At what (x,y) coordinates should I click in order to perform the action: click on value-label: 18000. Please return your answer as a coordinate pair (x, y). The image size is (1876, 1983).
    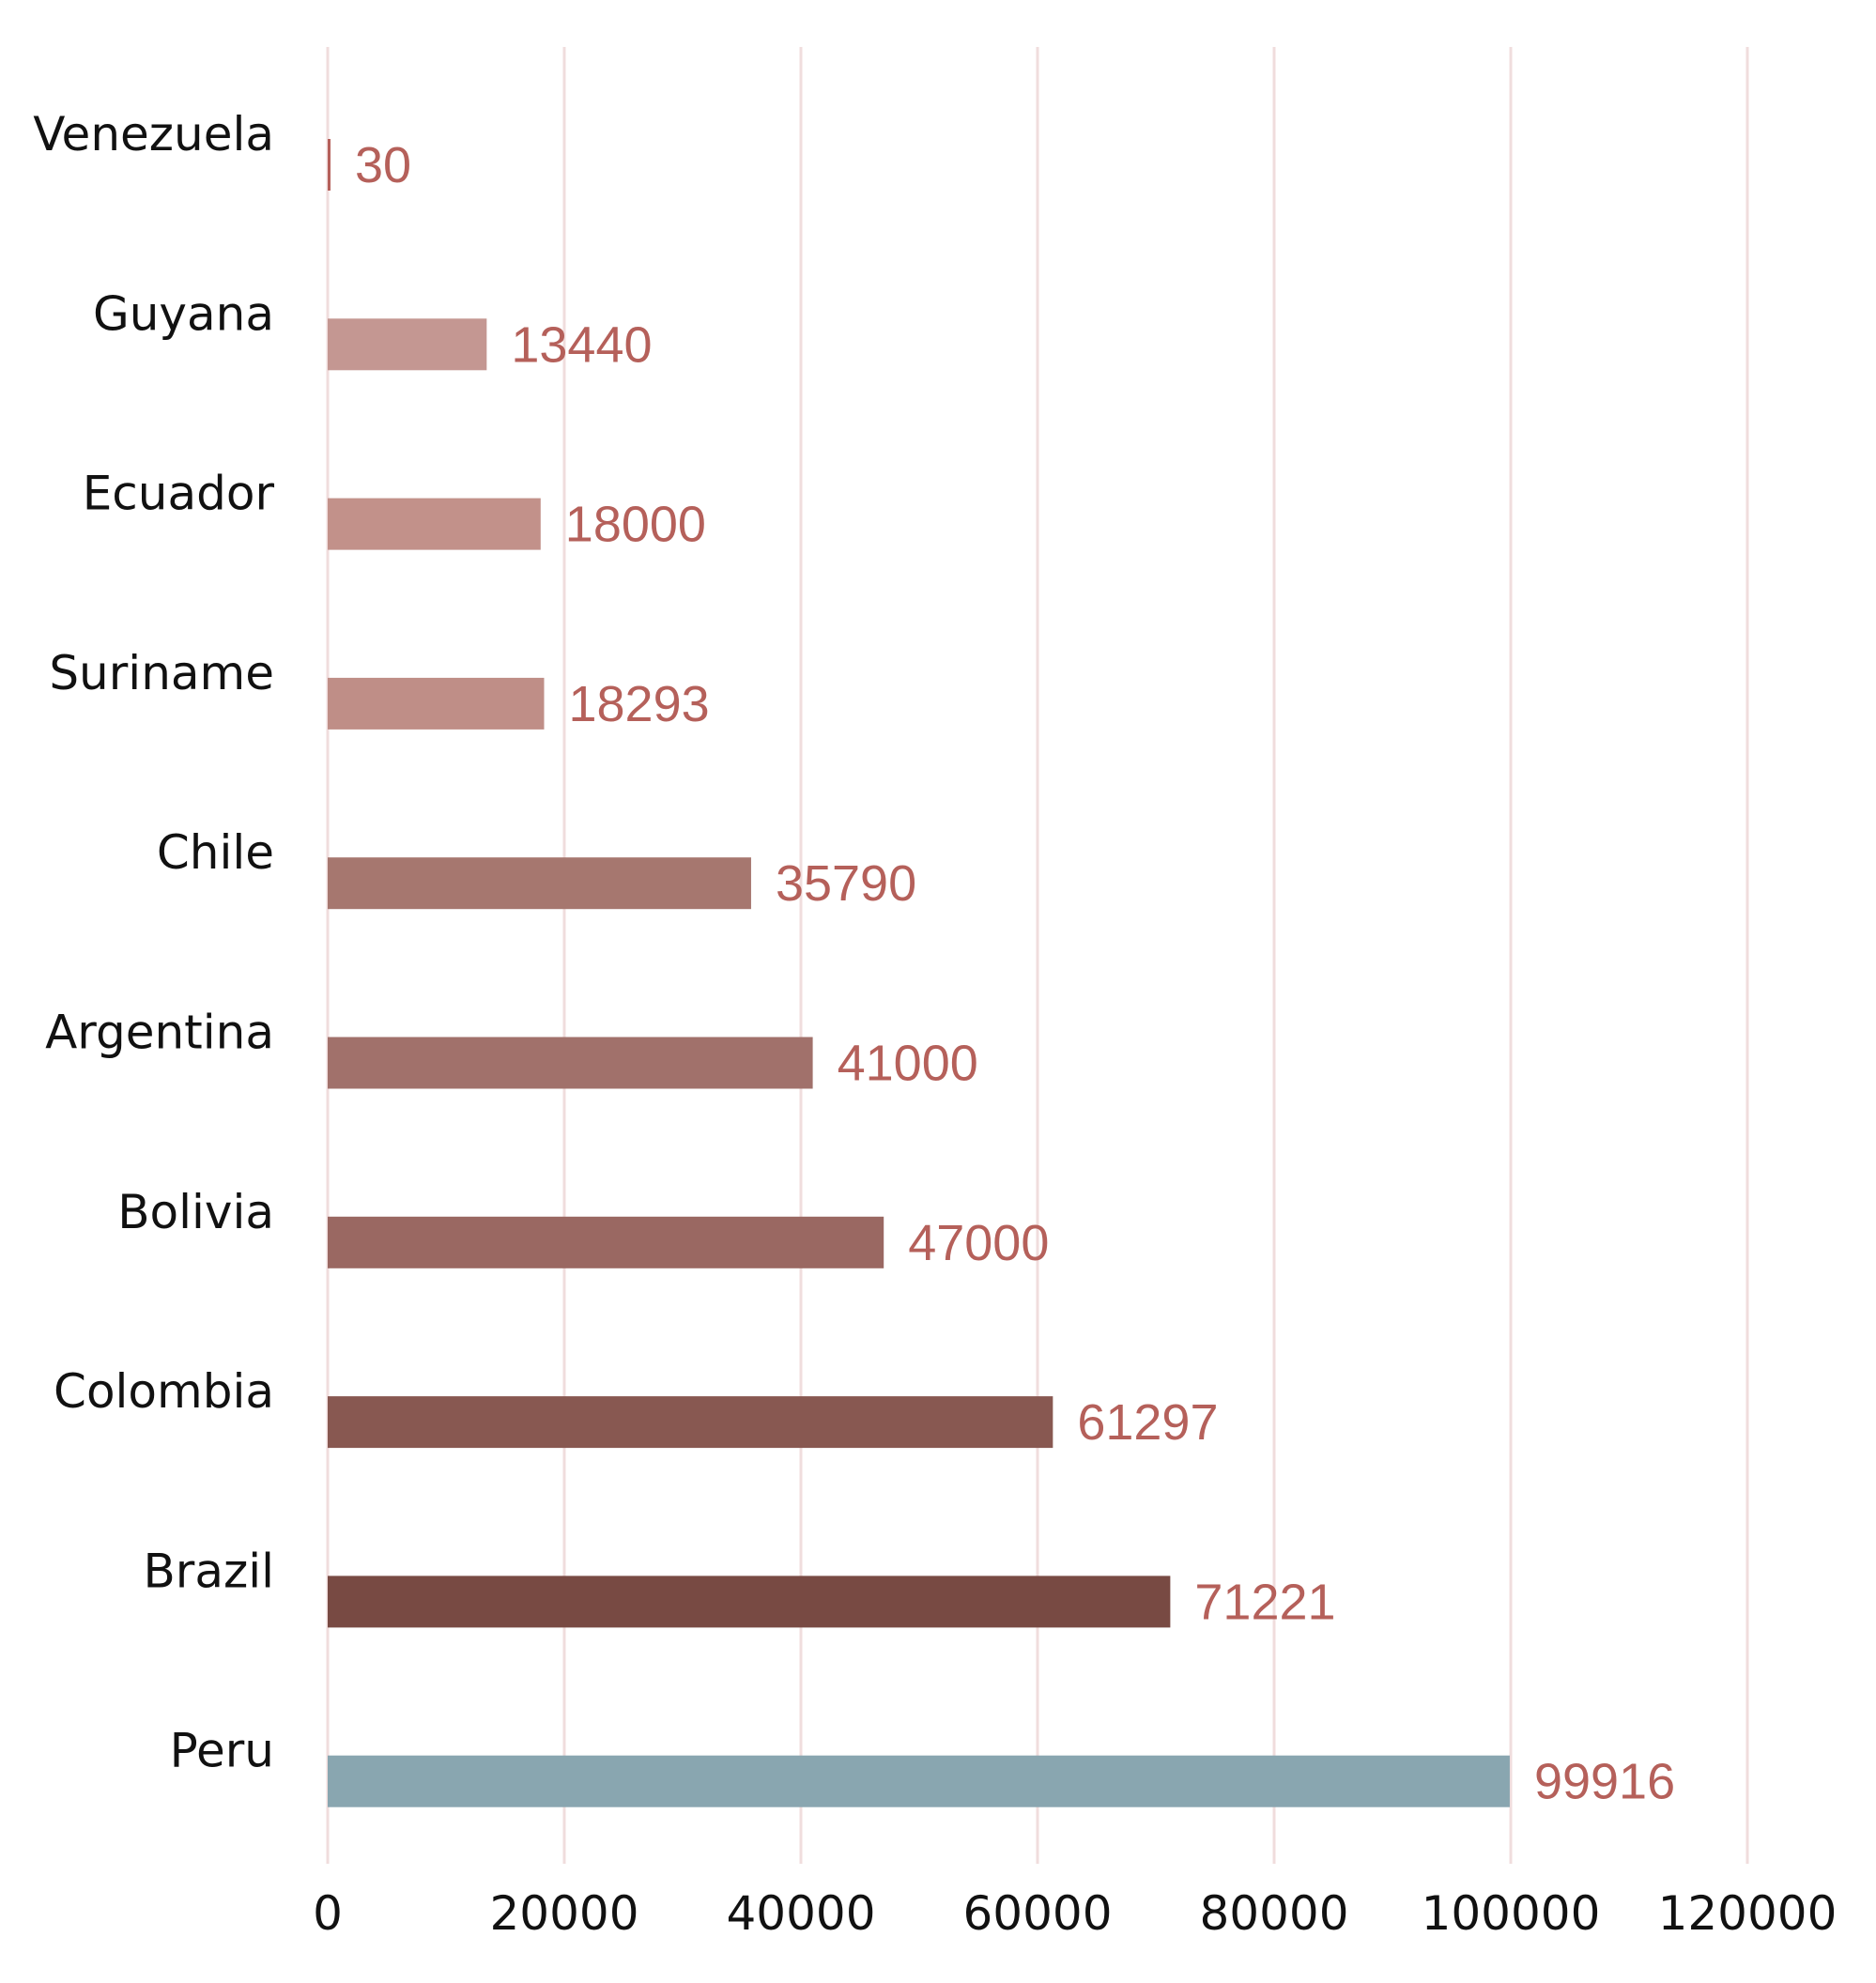
    Looking at the image, I should click on (635, 525).